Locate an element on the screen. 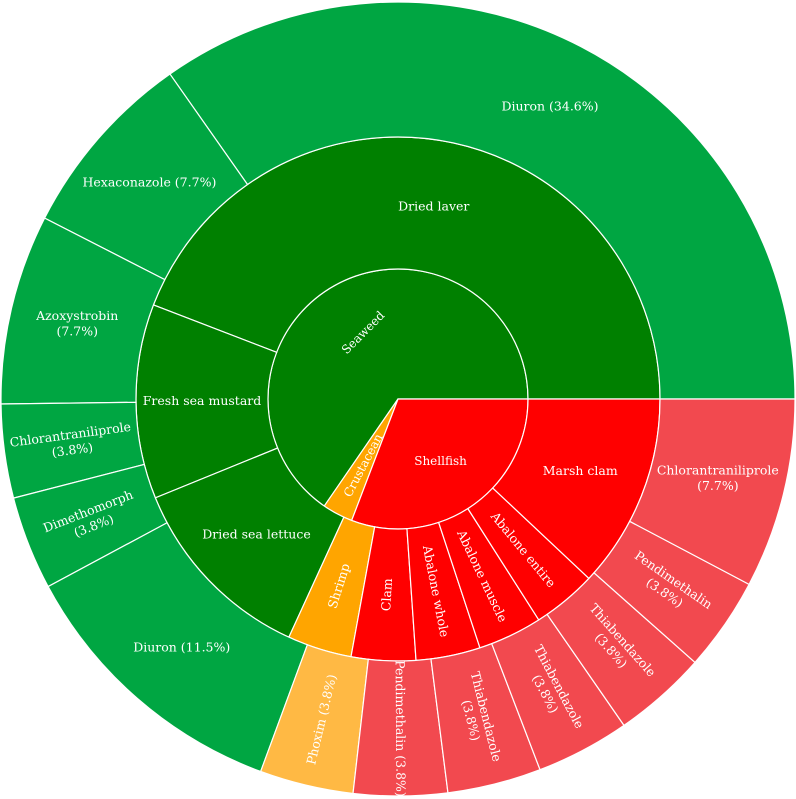 The width and height of the screenshot is (796, 799). middle-label-dried-laver: Dried laver is located at coordinates (433, 205).